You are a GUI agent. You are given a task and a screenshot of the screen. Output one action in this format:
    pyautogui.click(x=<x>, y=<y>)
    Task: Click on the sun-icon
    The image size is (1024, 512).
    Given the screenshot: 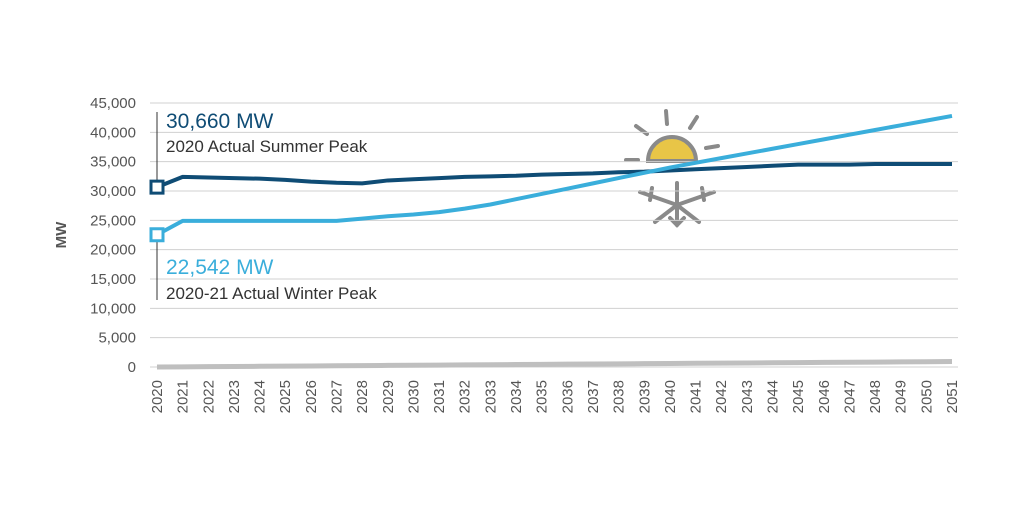 What is the action you would take?
    pyautogui.click(x=672, y=136)
    